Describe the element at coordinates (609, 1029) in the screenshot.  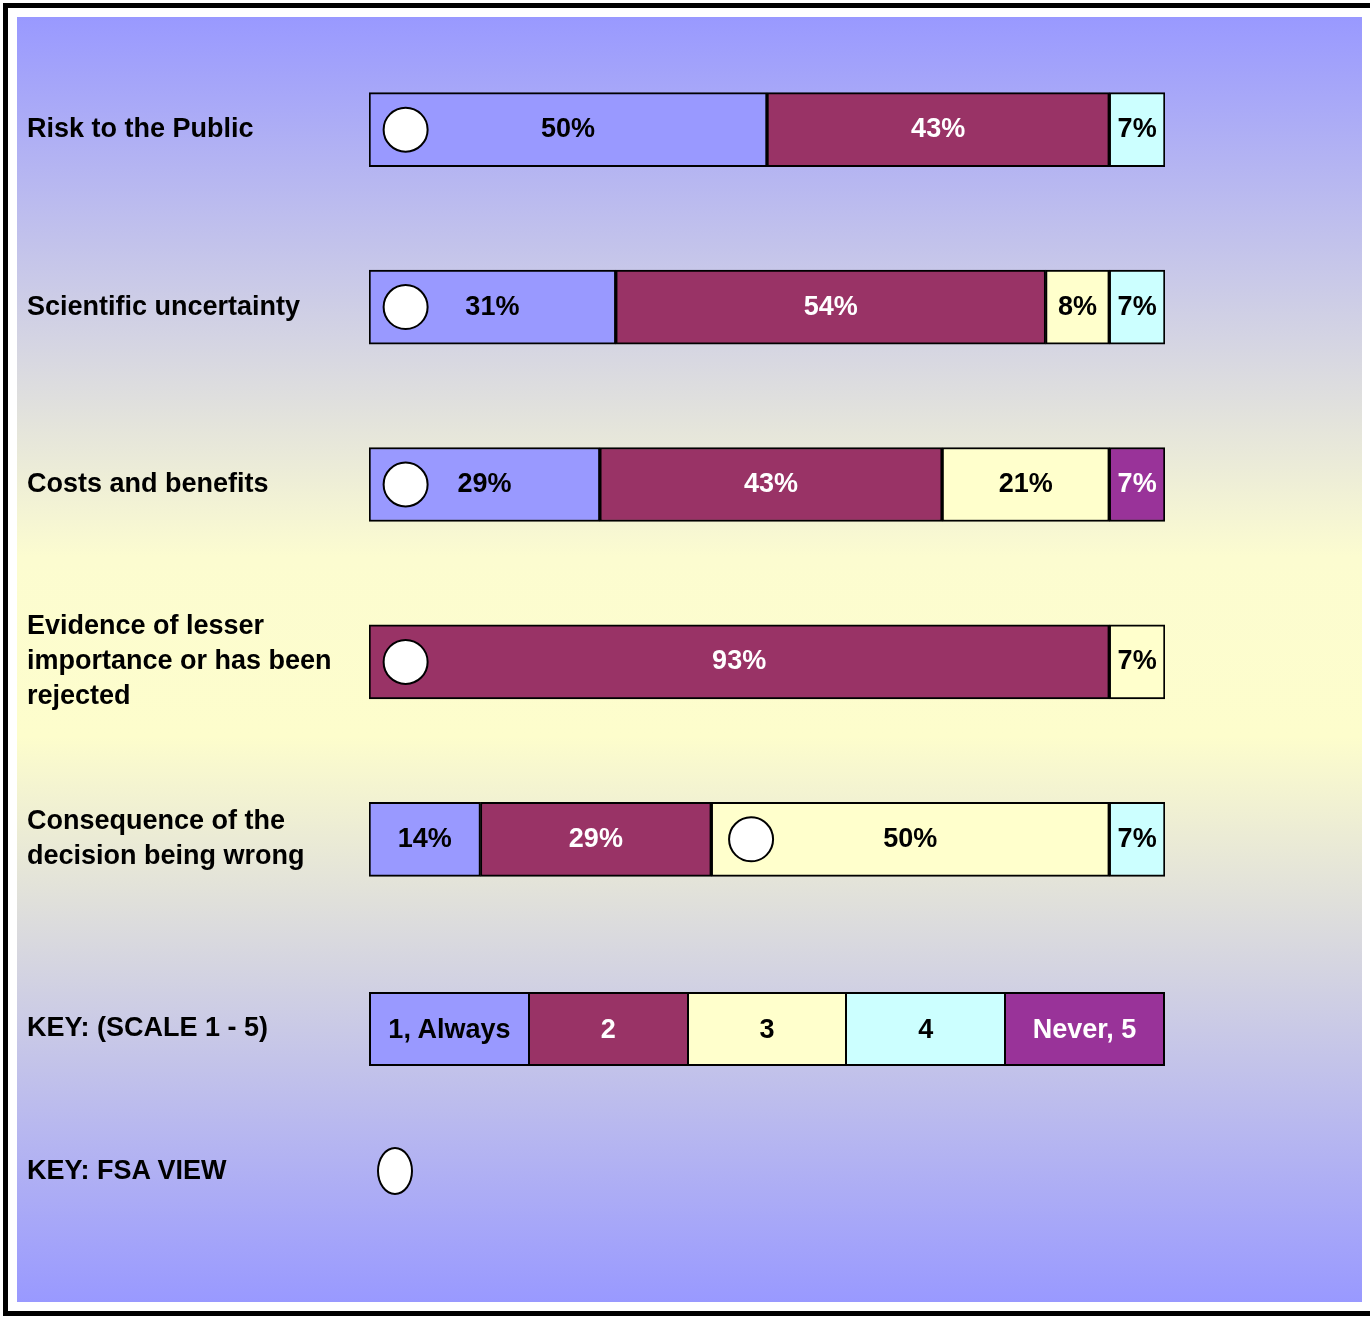
I see `text: 2` at that location.